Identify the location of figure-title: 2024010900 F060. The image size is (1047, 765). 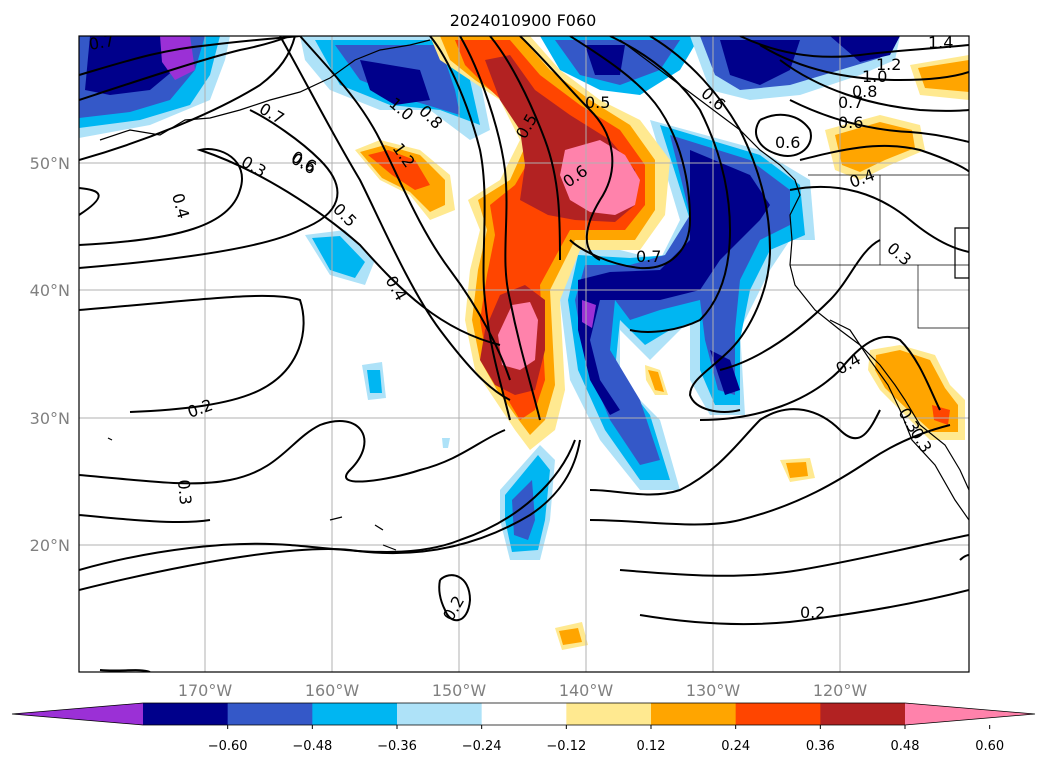
(523, 20).